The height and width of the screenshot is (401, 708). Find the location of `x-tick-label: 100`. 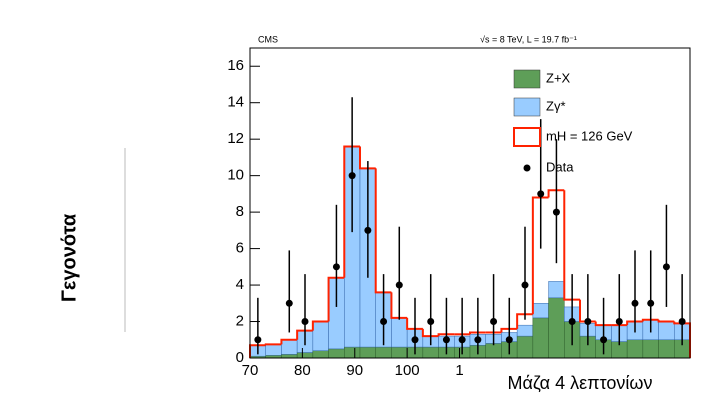

x-tick-label: 100 is located at coordinates (407, 370).